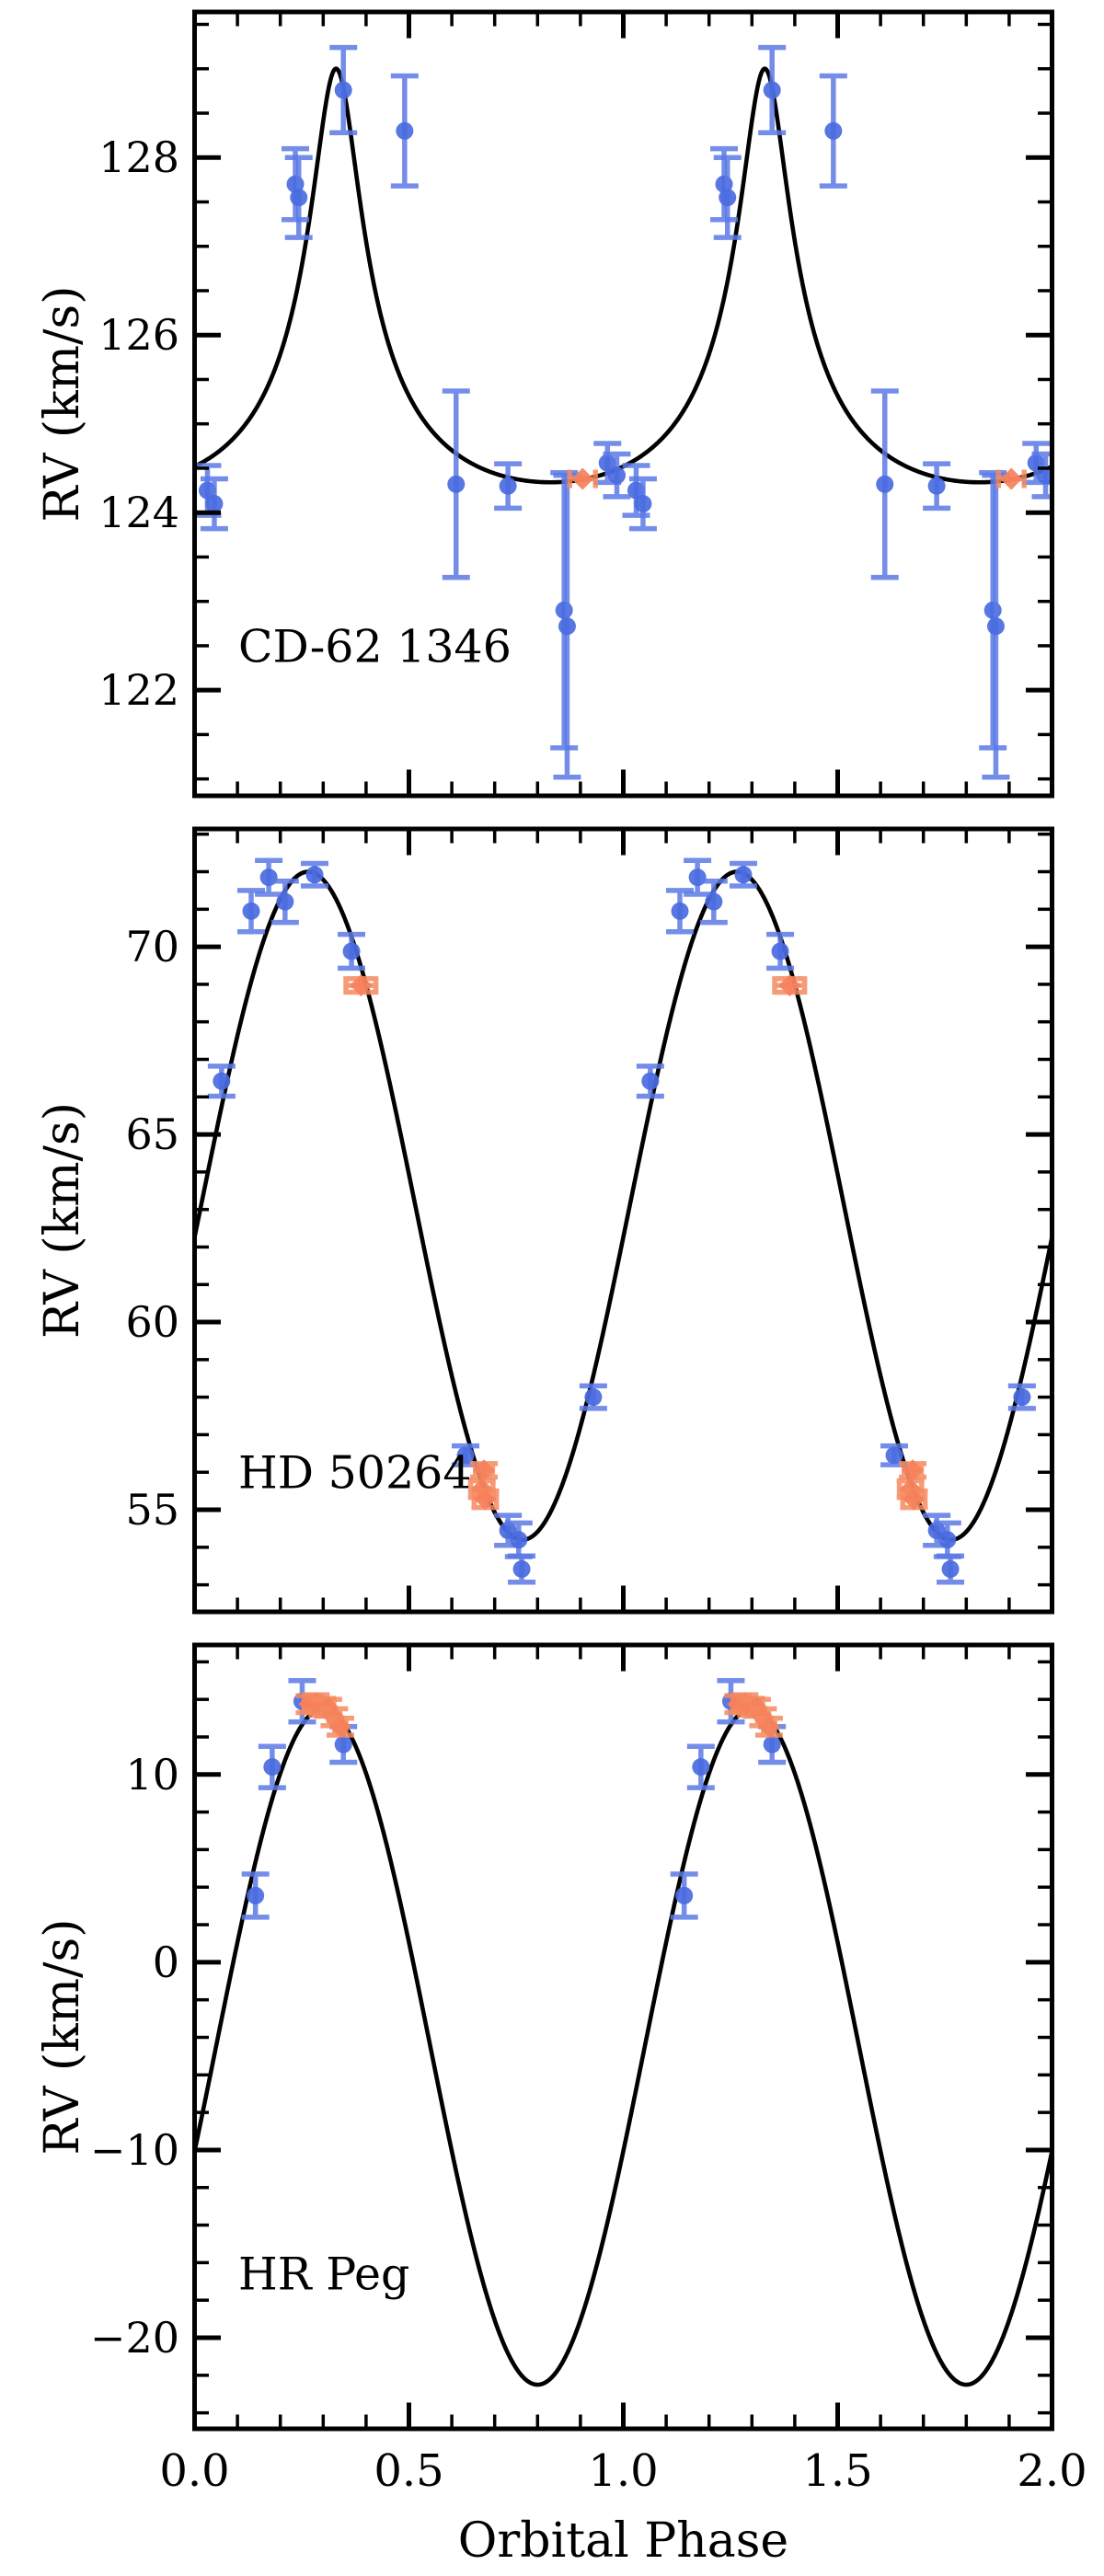 The image size is (1104, 2576). What do you see at coordinates (623, 2471) in the screenshot?
I see `x-tick-label: 1.0` at bounding box center [623, 2471].